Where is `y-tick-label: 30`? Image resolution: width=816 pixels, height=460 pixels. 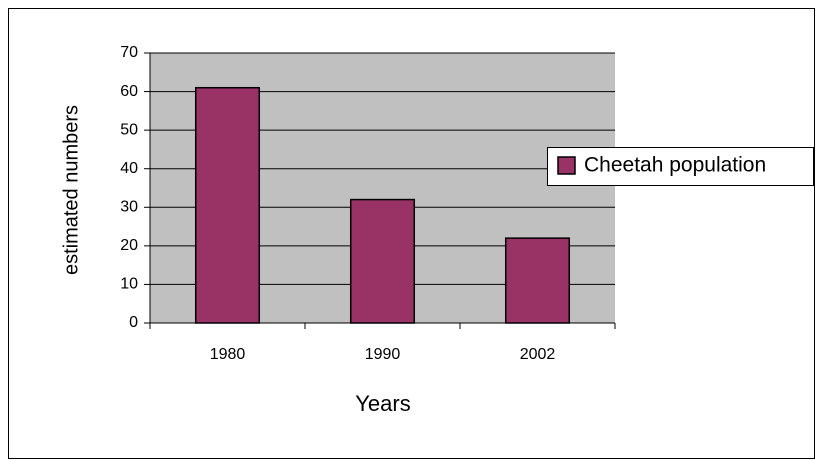 y-tick-label: 30 is located at coordinates (129, 207).